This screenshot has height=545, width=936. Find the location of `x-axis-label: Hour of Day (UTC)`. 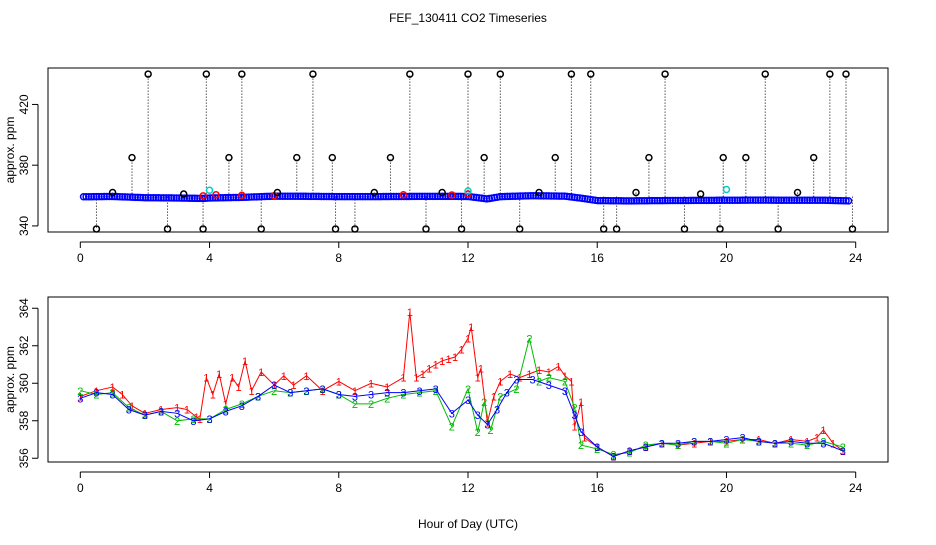

x-axis-label: Hour of Day (UTC) is located at coordinates (468, 524).